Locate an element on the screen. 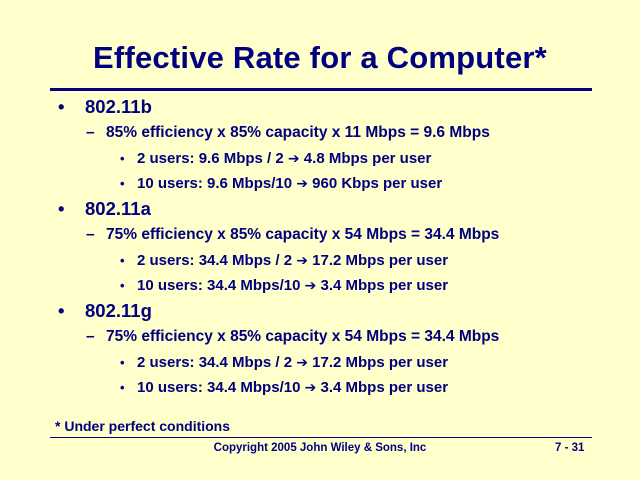 The width and height of the screenshot is (640, 480). slide-title: Effective Rate for a Computer* is located at coordinates (320, 57).